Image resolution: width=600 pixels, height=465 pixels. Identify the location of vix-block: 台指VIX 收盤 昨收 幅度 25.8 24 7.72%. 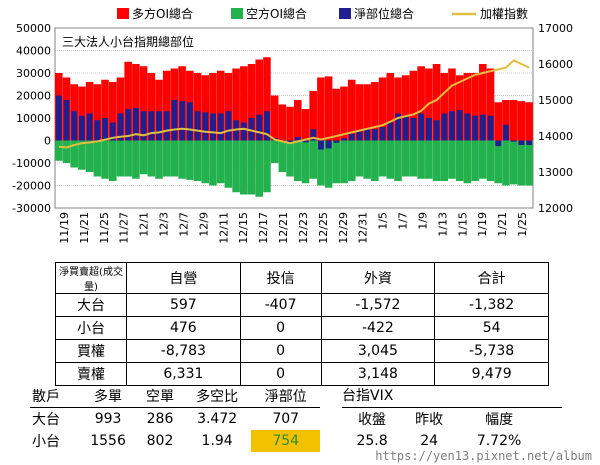
(452, 418).